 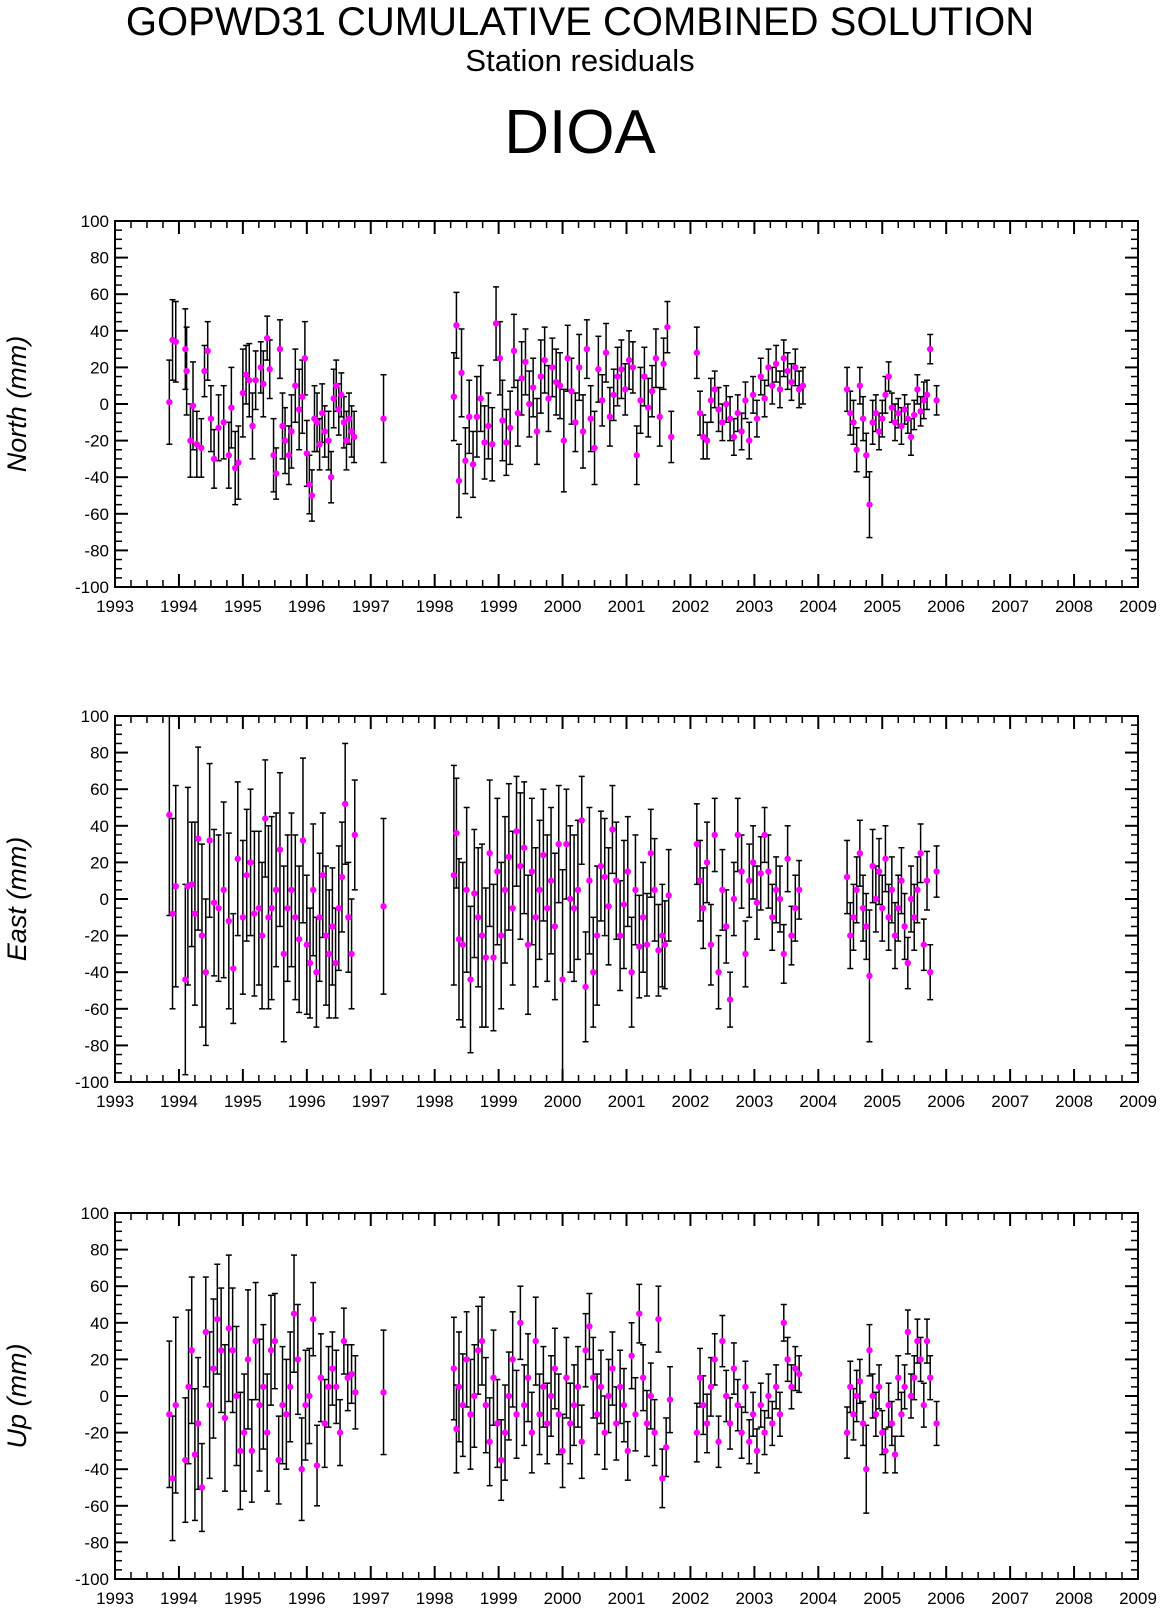 I want to click on east-xtick-label: 1999, so click(x=499, y=1101).